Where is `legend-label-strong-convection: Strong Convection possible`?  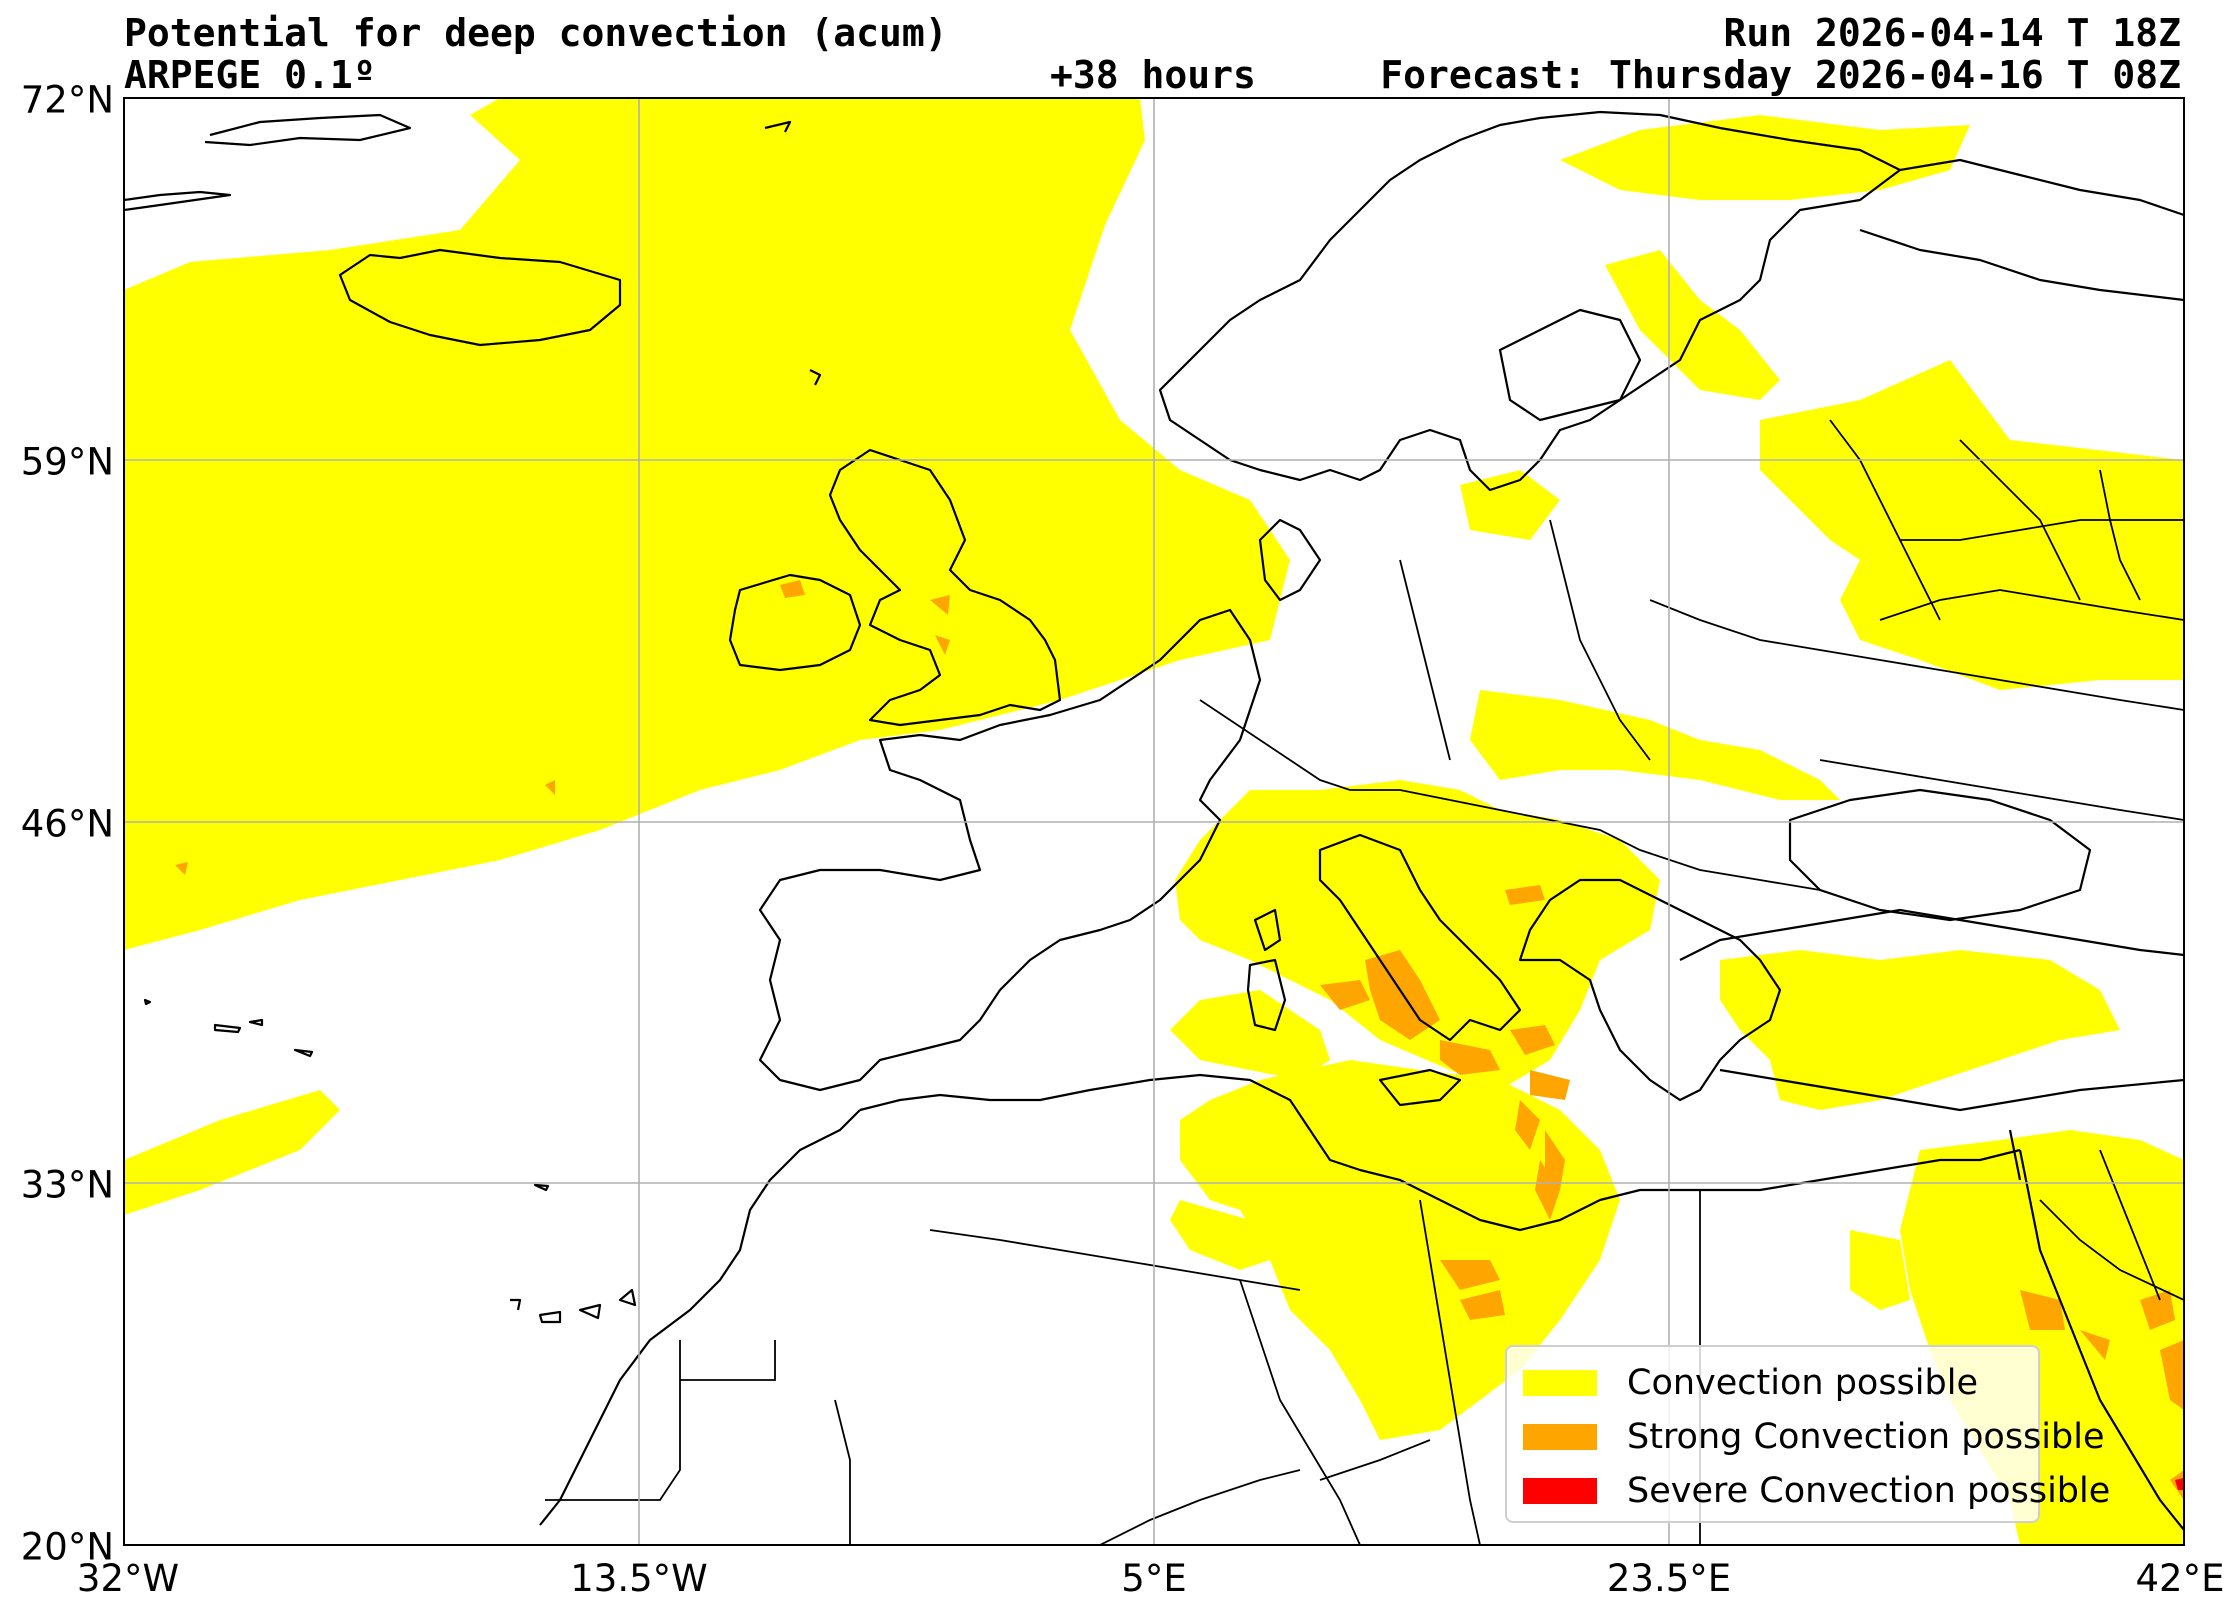
legend-label-strong-convection: Strong Convection possible is located at coordinates (1866, 1437).